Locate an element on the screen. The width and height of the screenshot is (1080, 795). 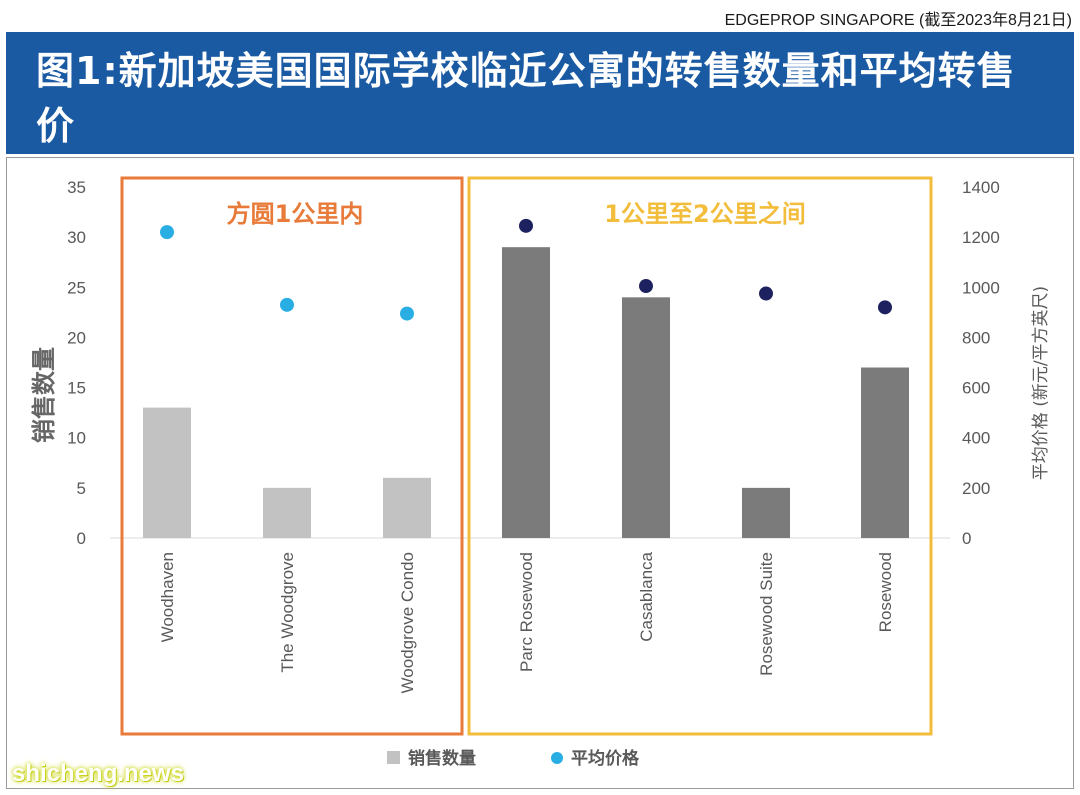
watermark: shicheng.news is located at coordinates (98, 773).